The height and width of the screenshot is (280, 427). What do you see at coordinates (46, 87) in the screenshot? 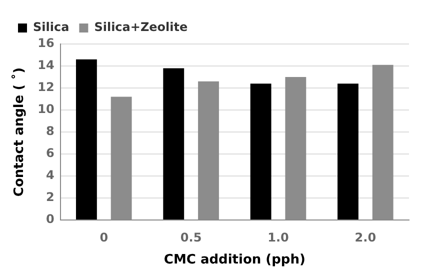
I see `y-tick-label: 12` at bounding box center [46, 87].